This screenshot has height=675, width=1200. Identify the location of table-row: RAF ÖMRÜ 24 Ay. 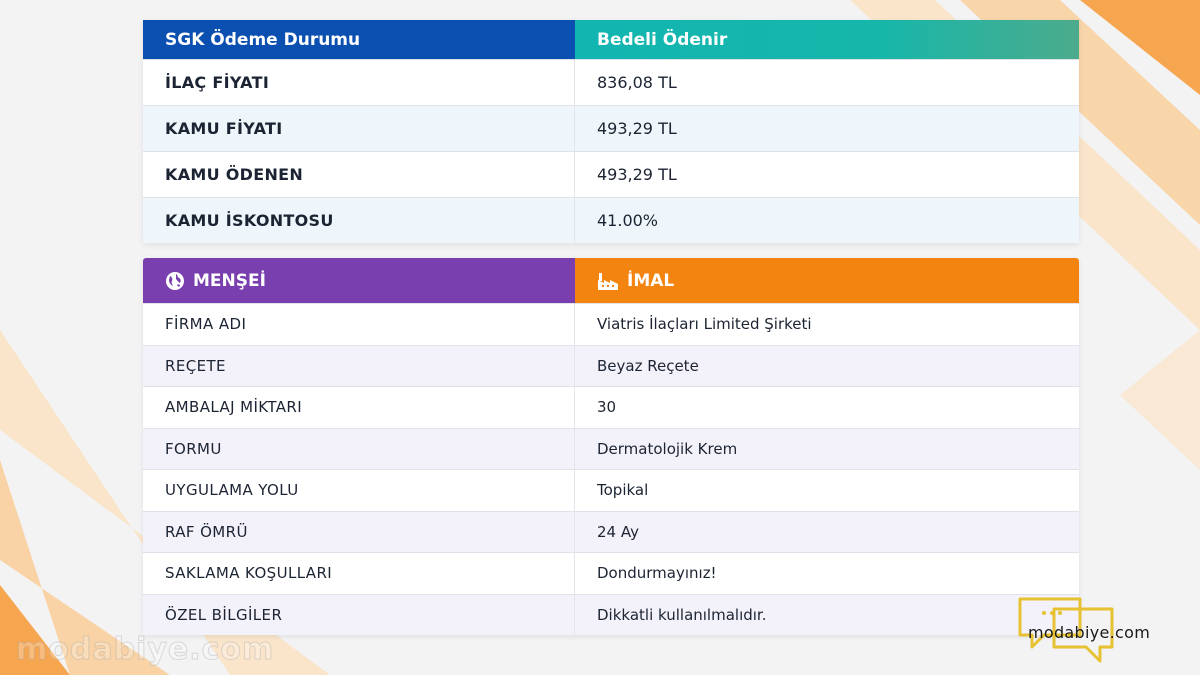
(611, 531).